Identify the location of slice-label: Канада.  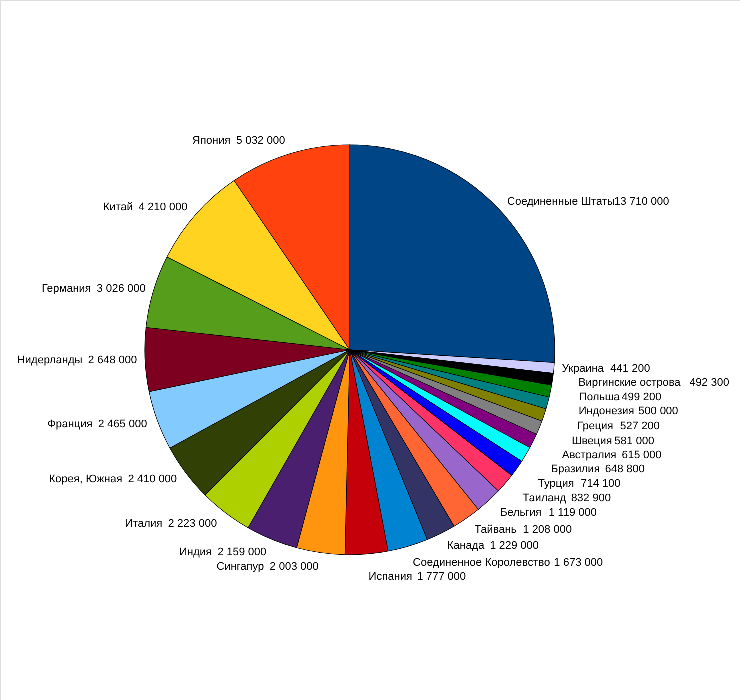
(466, 546).